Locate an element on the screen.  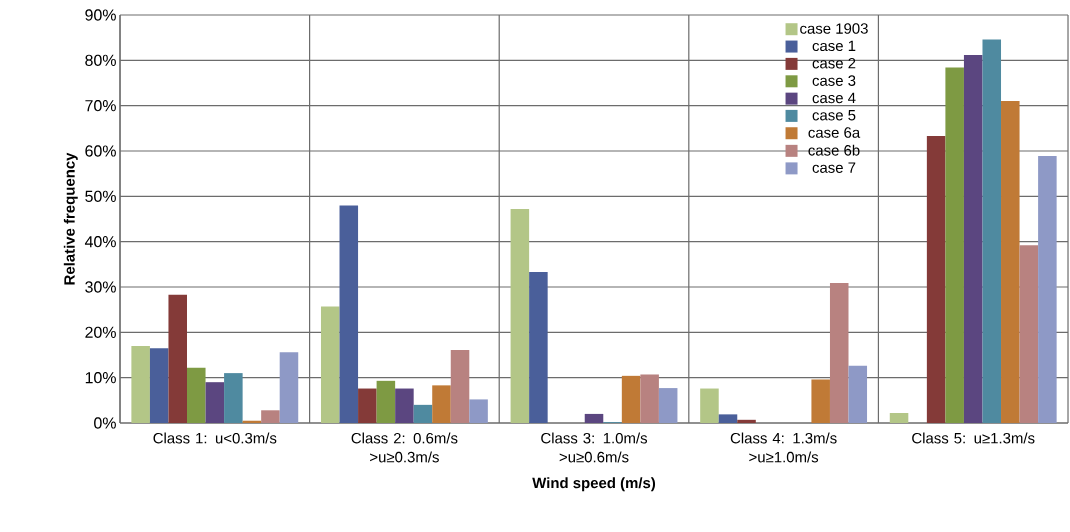
y-tick-label: 60% is located at coordinates (100, 151).